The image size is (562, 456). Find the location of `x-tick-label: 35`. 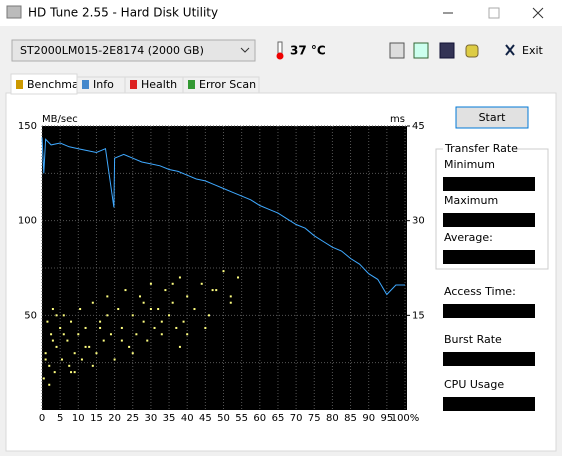

x-tick-label: 35 is located at coordinates (169, 418).